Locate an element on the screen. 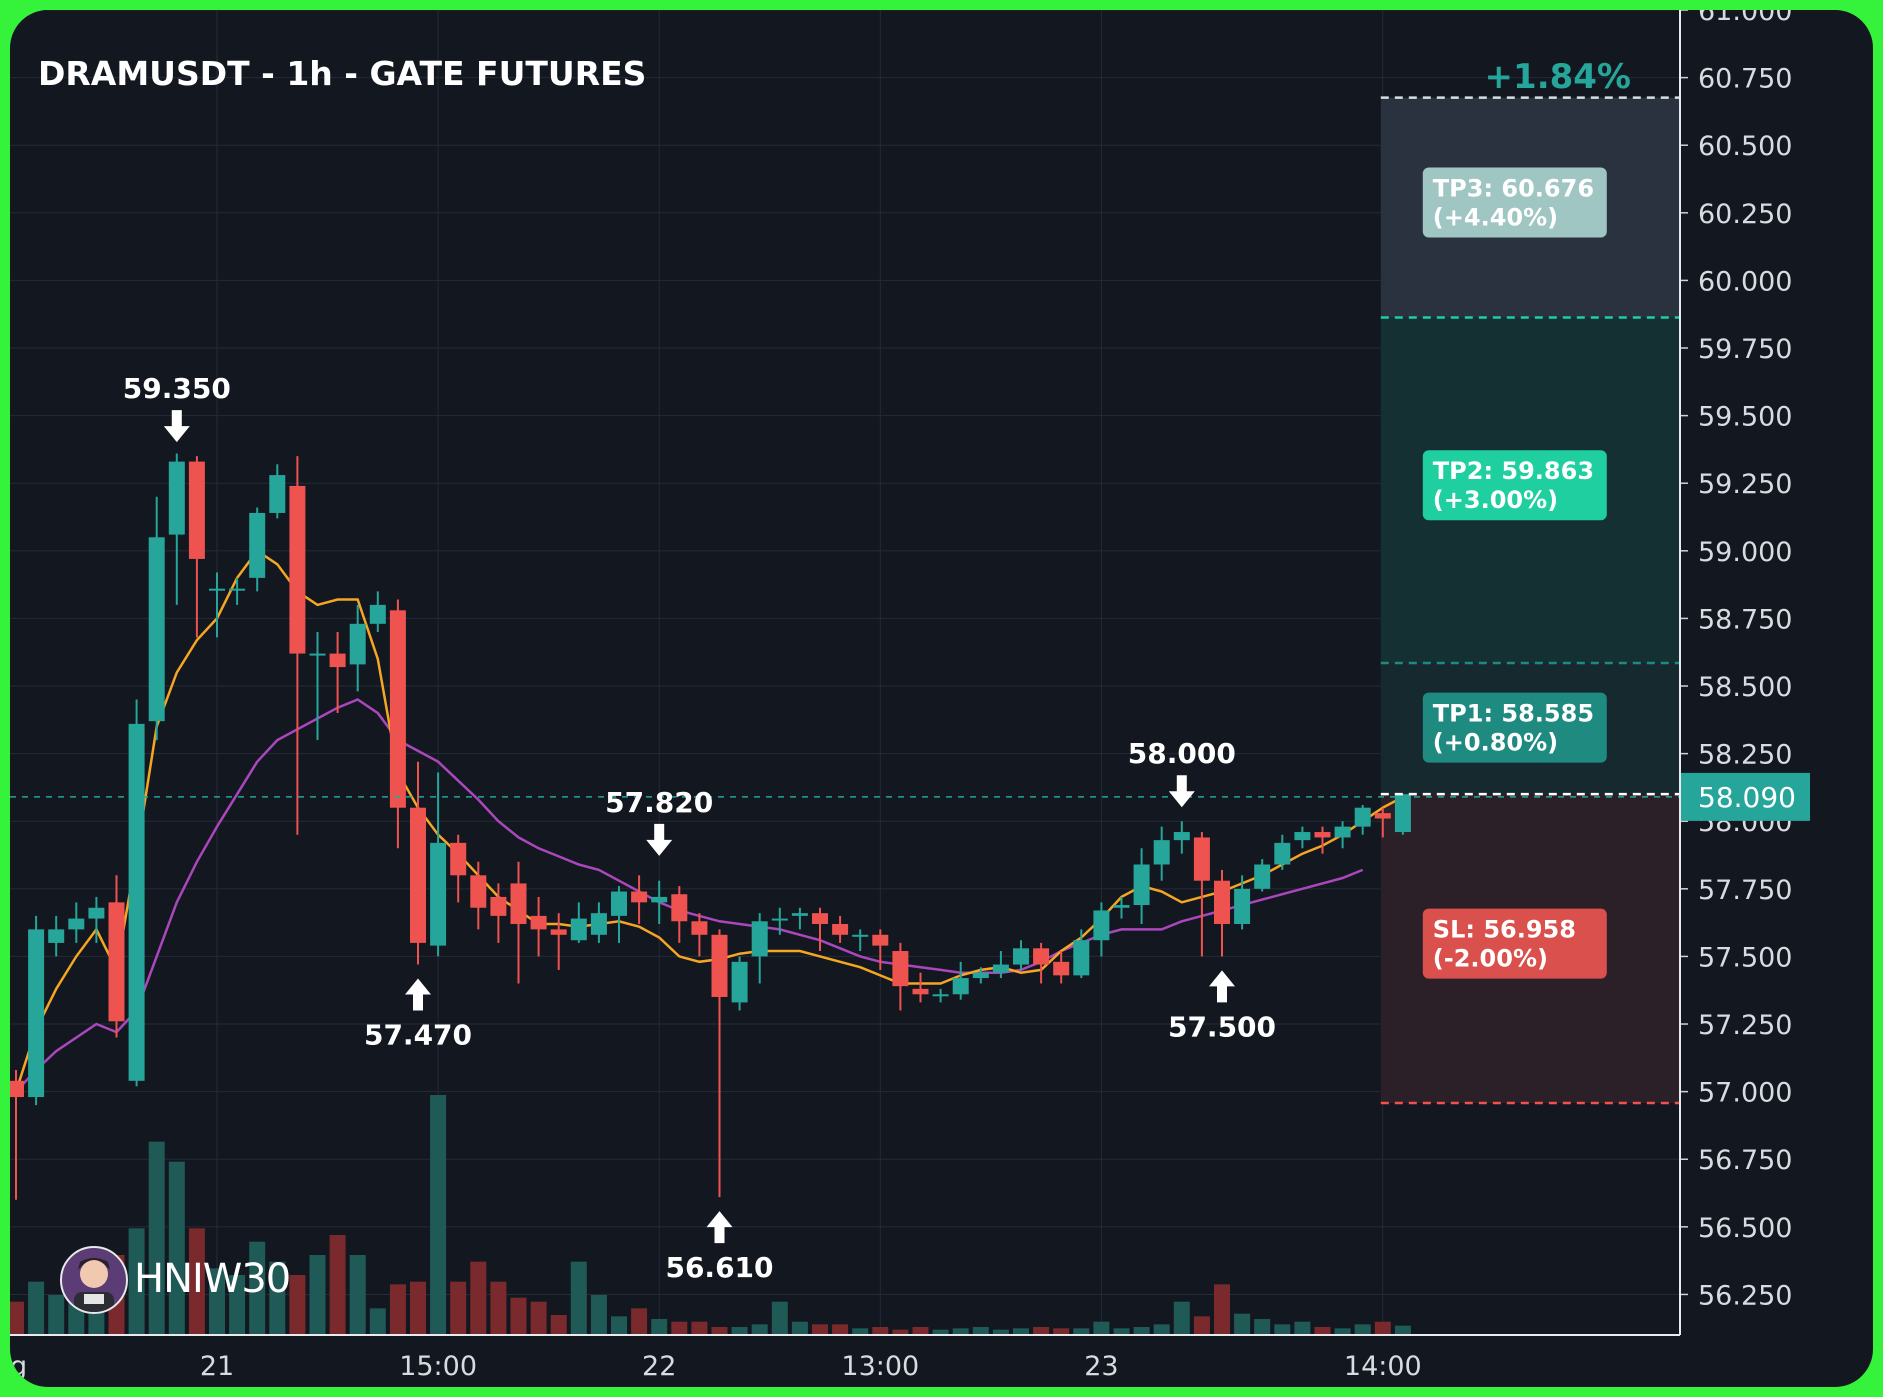 This screenshot has width=1883, height=1397. tp1-label: TP1: 58.585(+0.80%) is located at coordinates (1514, 727).